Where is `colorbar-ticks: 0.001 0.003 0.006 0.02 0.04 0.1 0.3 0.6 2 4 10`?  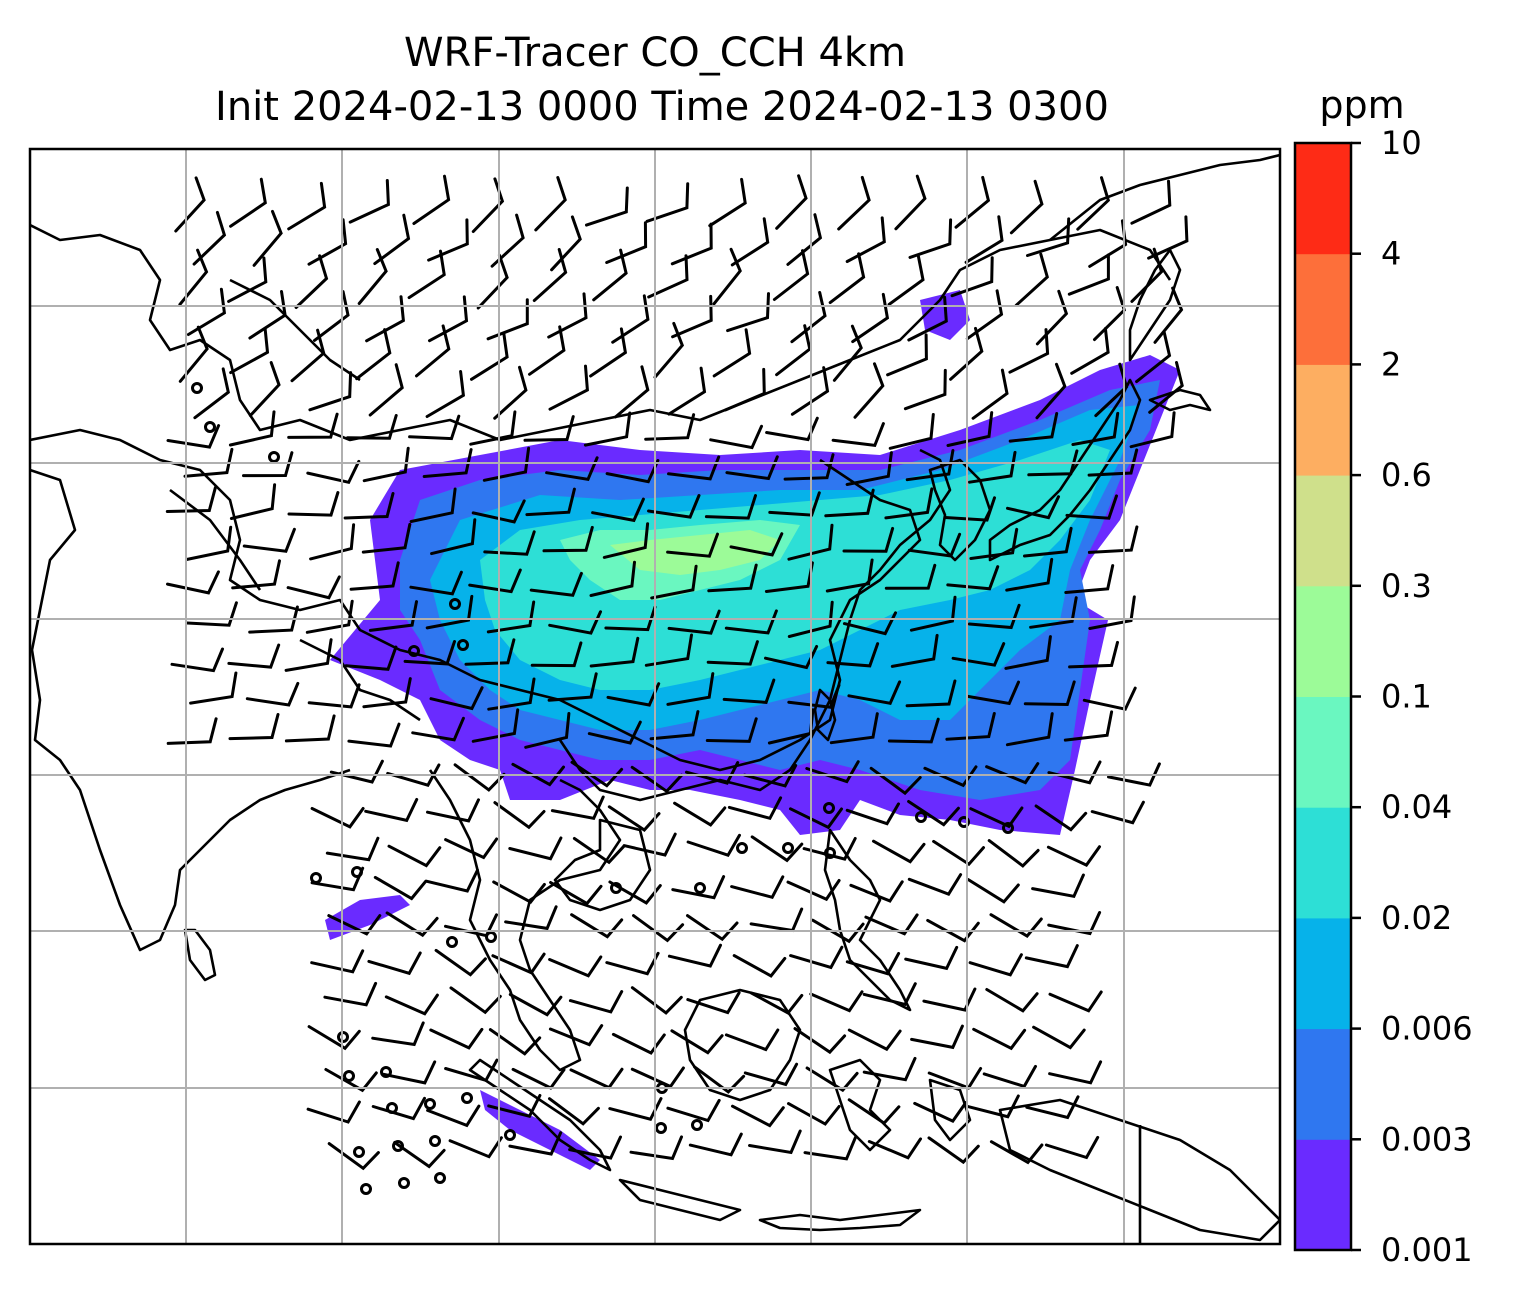
colorbar-ticks: 0.001 0.003 0.006 0.02 0.04 0.1 0.3 0.6 2 4 10 is located at coordinates (1412, 696).